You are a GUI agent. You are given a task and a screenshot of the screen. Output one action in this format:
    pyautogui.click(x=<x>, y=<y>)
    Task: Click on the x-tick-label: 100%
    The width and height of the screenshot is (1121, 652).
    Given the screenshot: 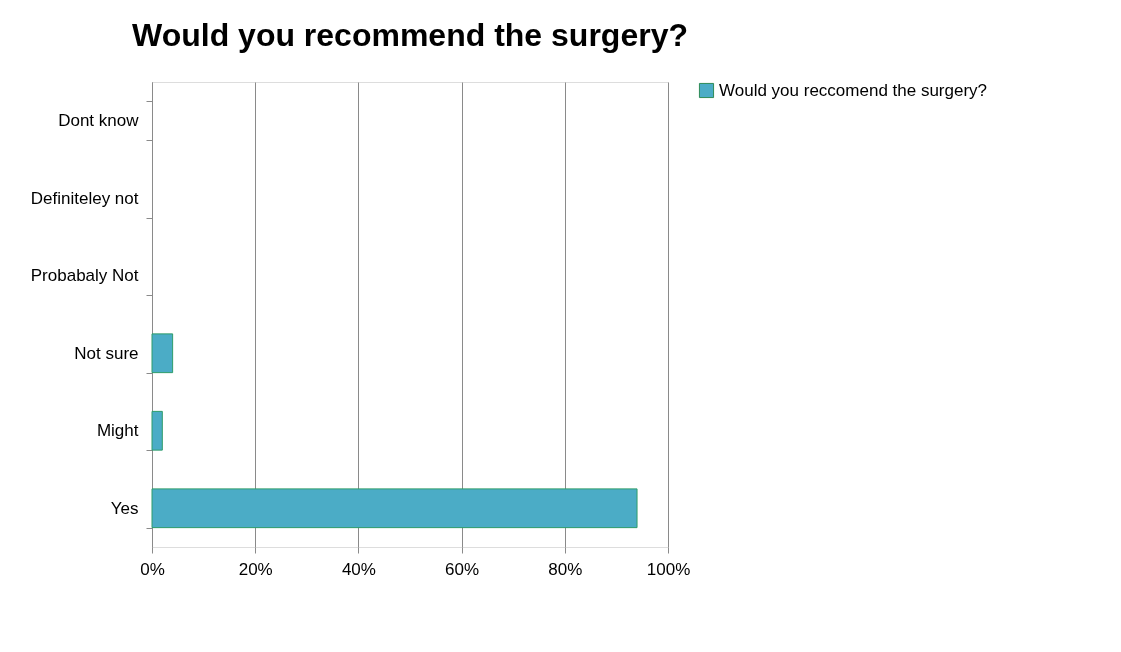 What is the action you would take?
    pyautogui.click(x=668, y=569)
    